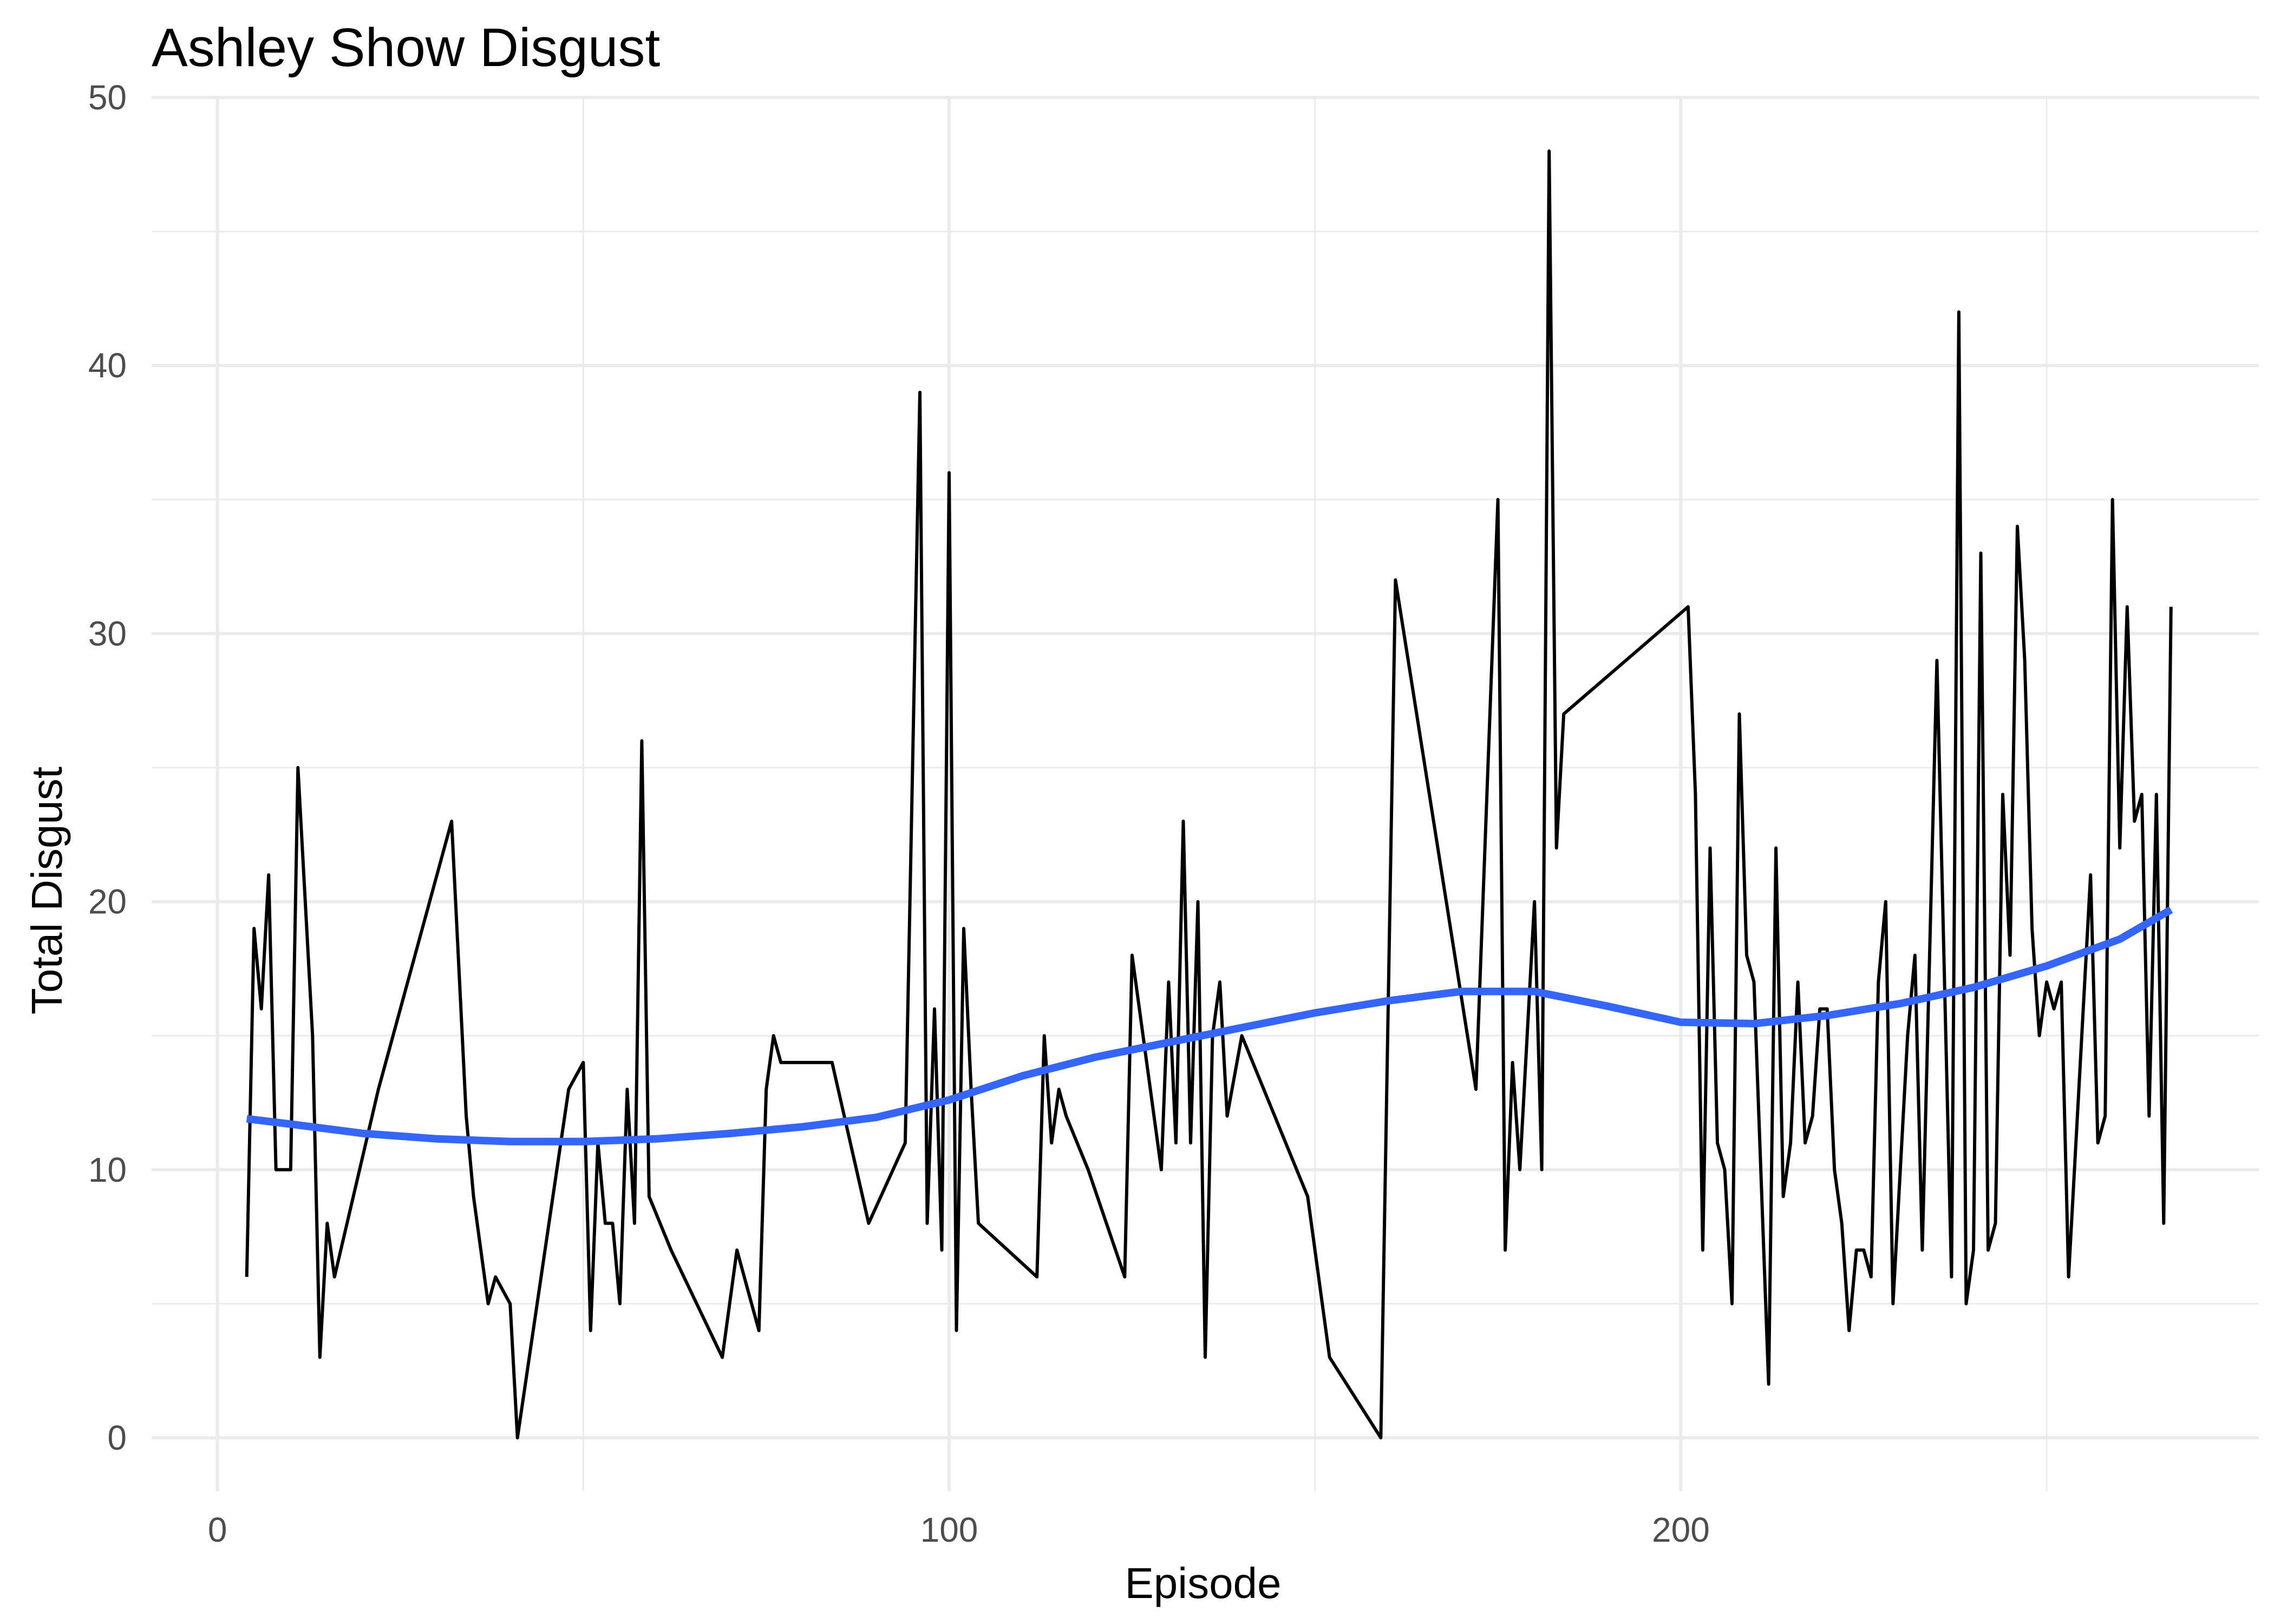  What do you see at coordinates (1681, 1529) in the screenshot?
I see `x-tick-label: 200` at bounding box center [1681, 1529].